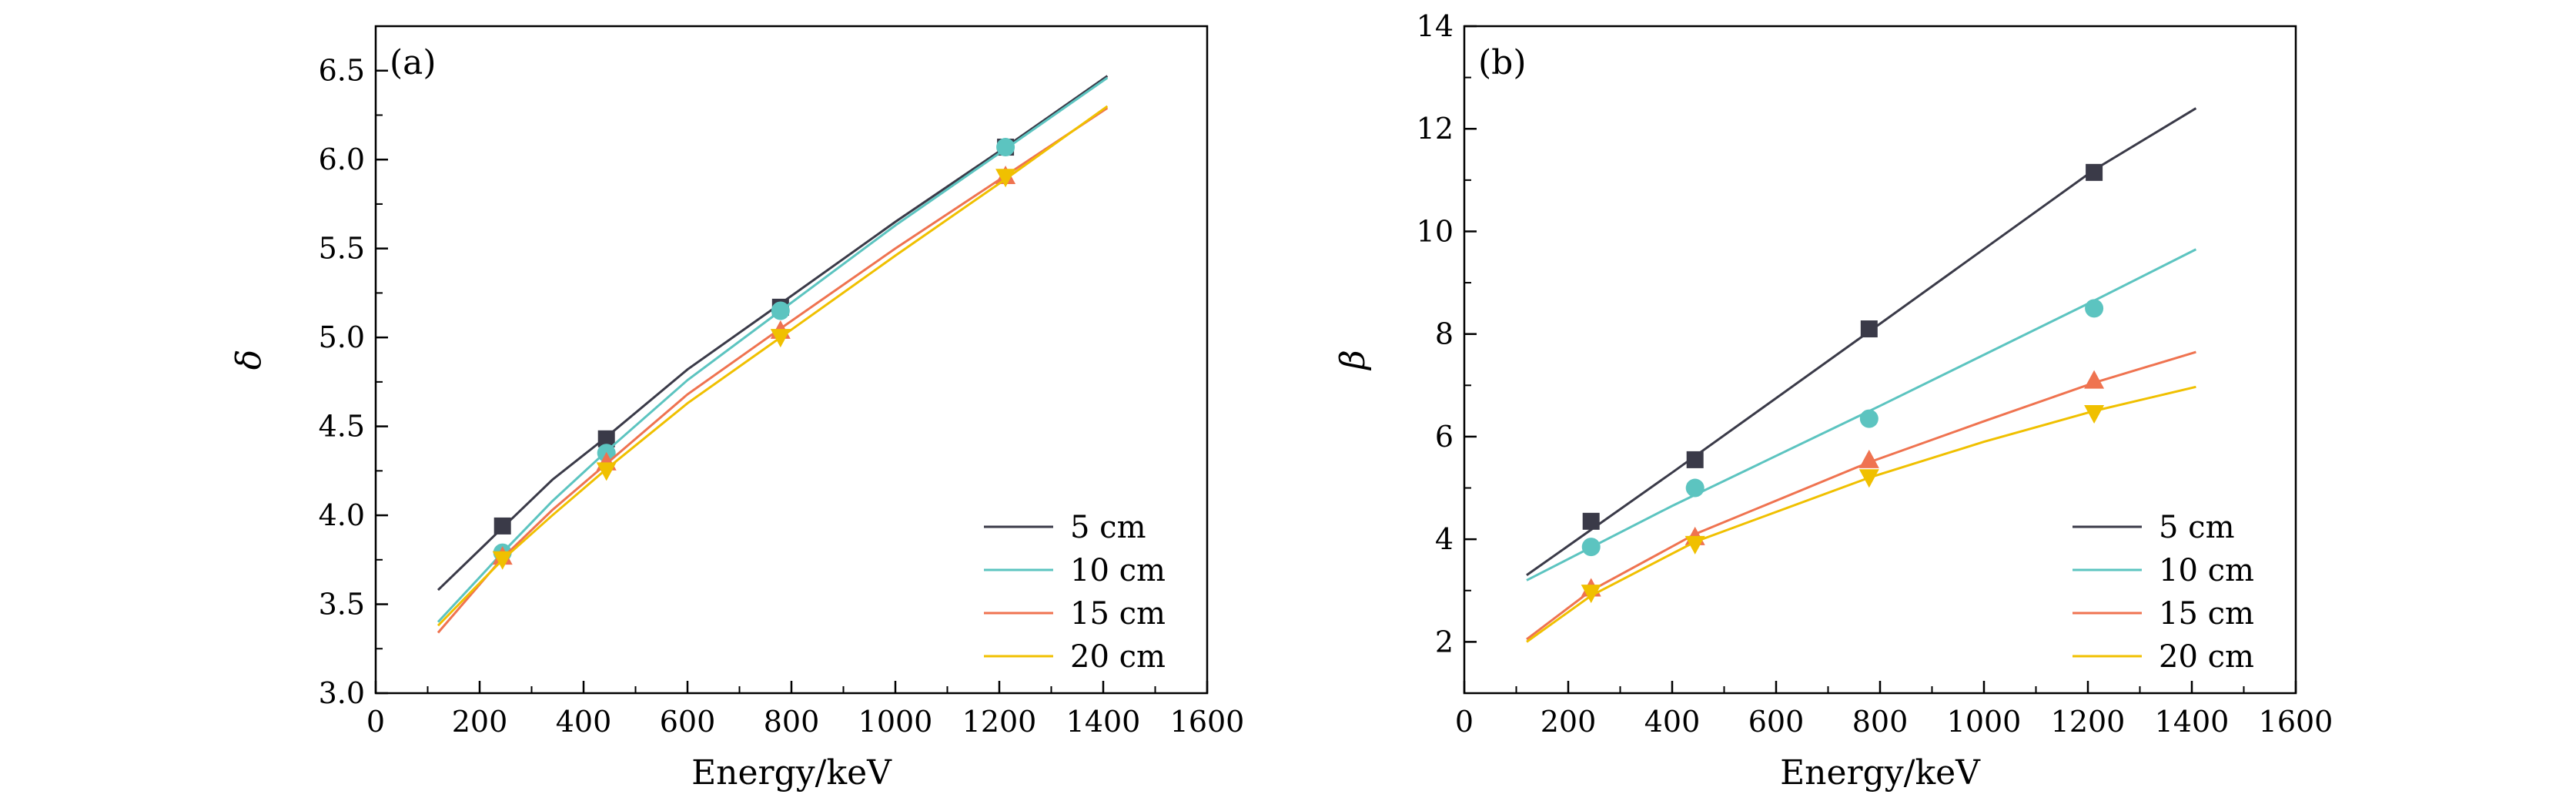  What do you see at coordinates (1353, 360) in the screenshot?
I see `y-axis-label: β` at bounding box center [1353, 360].